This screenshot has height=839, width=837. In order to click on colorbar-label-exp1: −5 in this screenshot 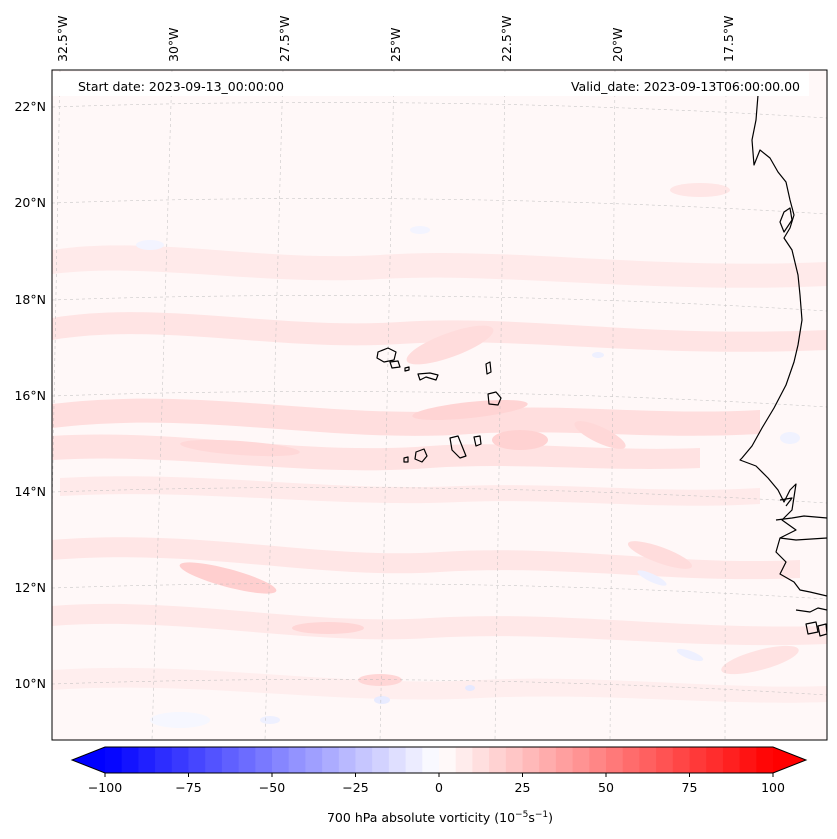, I will do `click(521, 815)`.